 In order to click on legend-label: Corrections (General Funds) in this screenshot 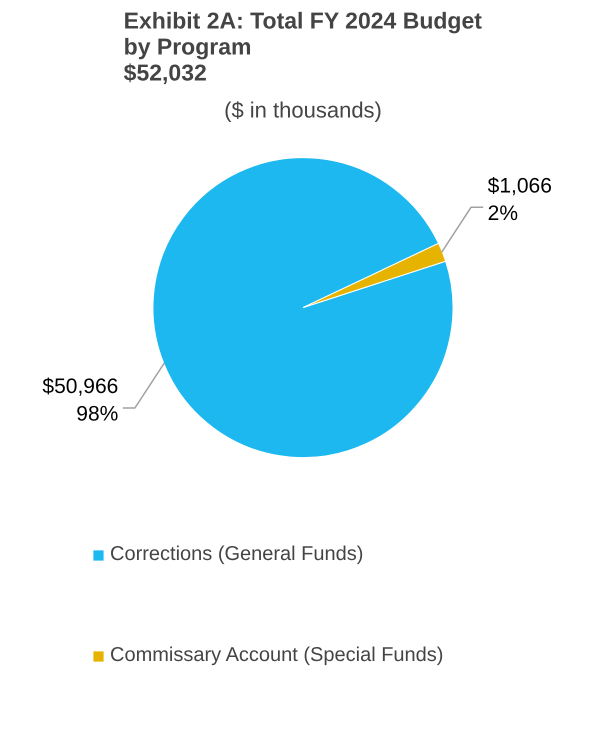, I will do `click(237, 554)`.